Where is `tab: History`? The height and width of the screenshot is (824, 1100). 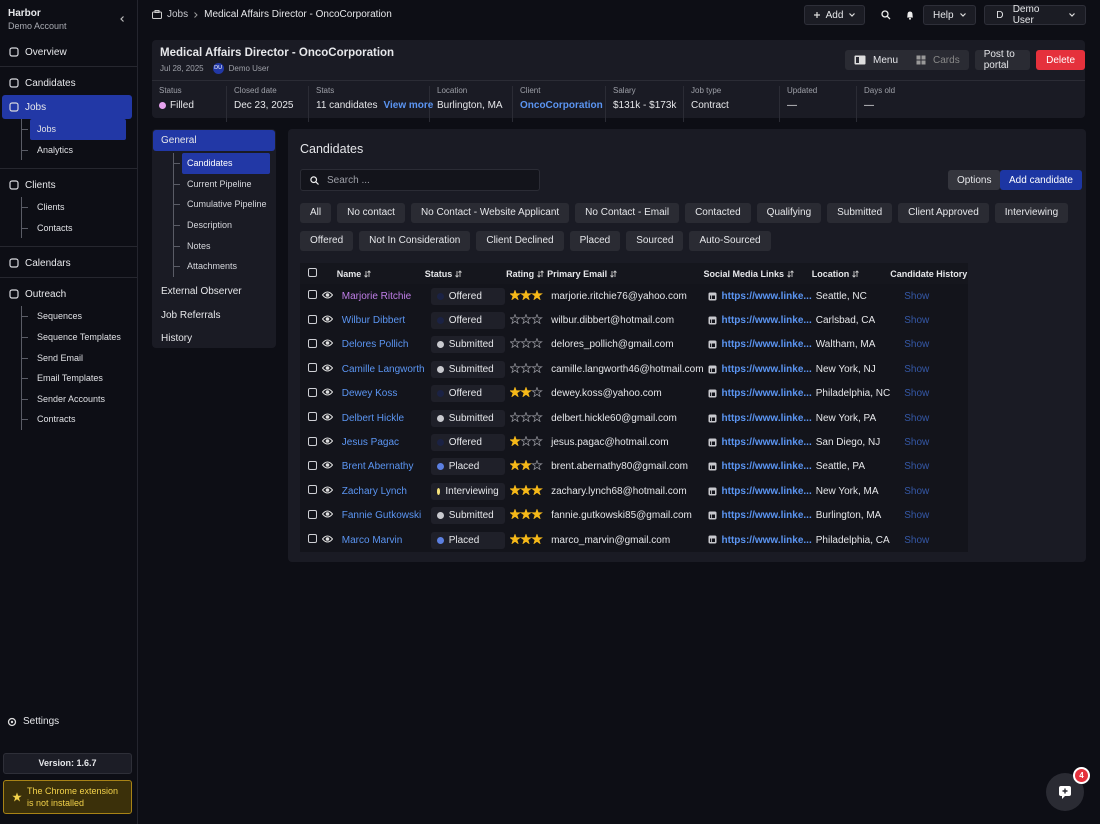
tab: History is located at coordinates (177, 339).